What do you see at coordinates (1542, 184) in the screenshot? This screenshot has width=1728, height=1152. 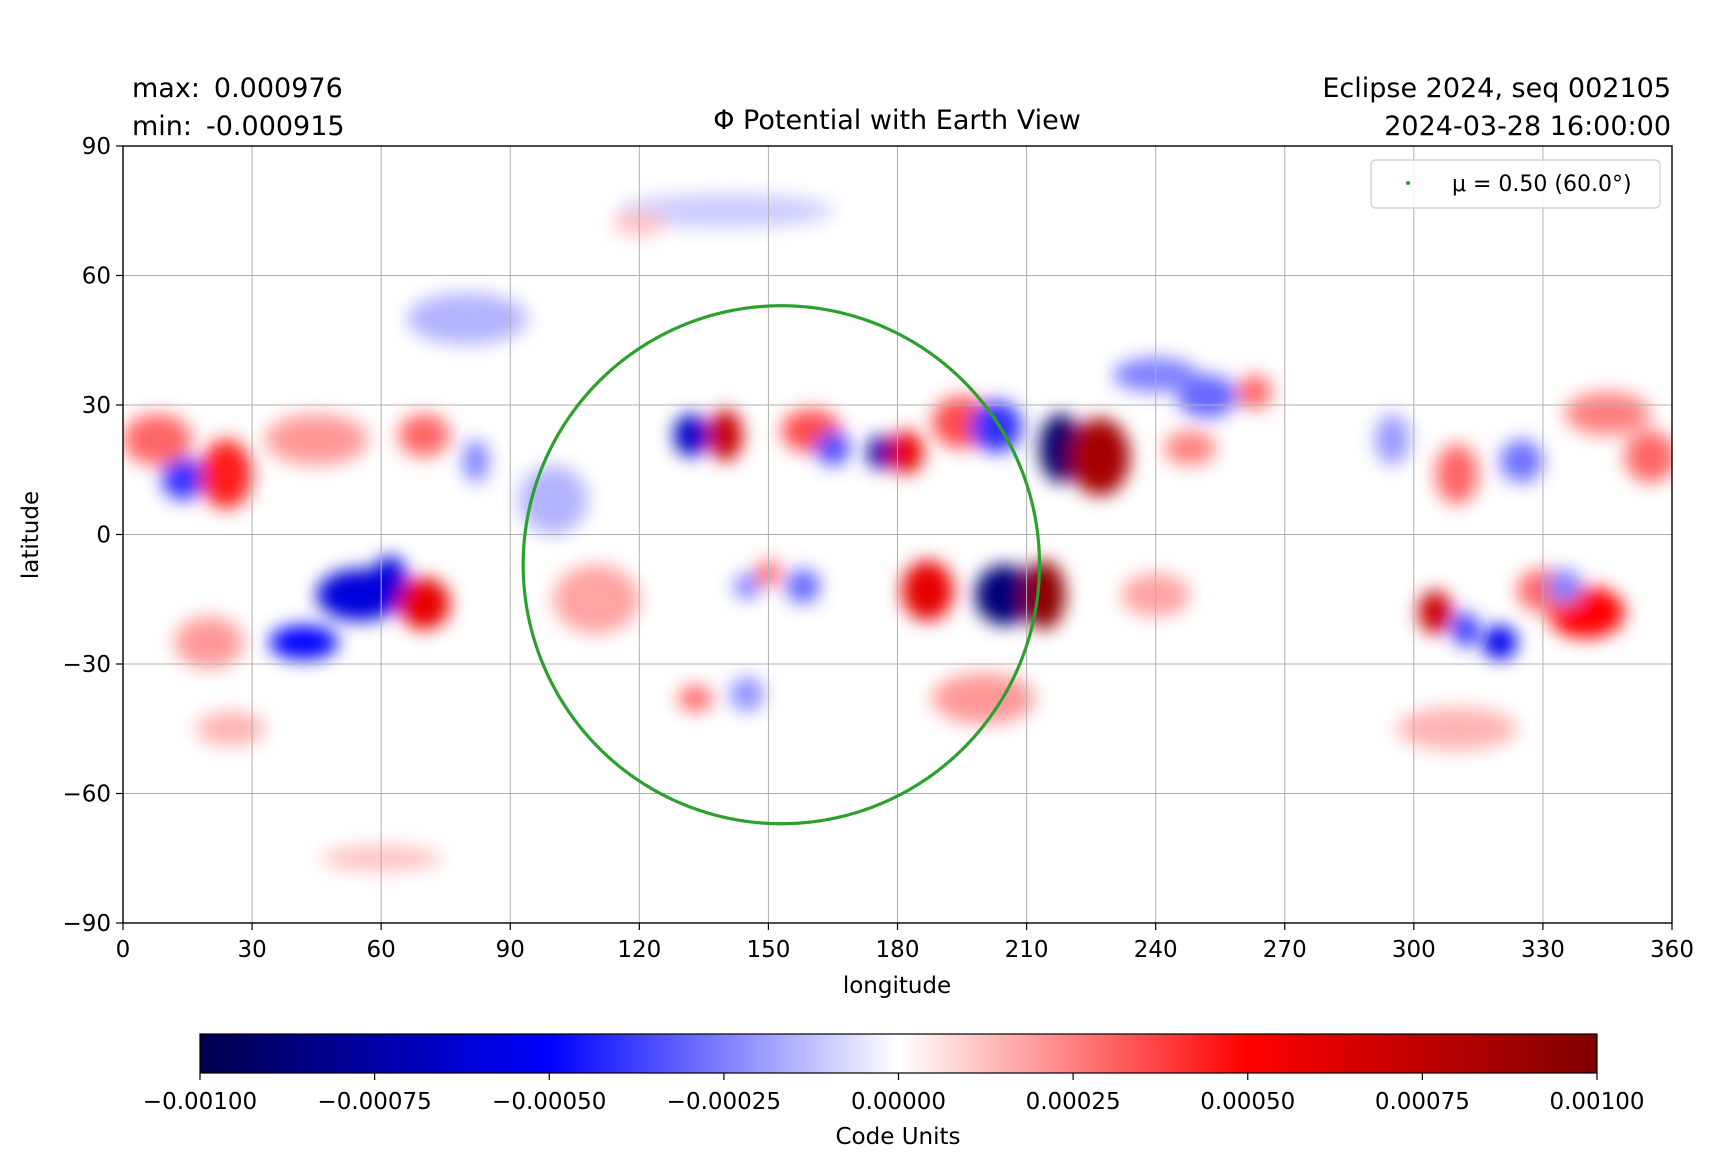 I see `legend-entry: μ = 0.50 (60.0°)` at bounding box center [1542, 184].